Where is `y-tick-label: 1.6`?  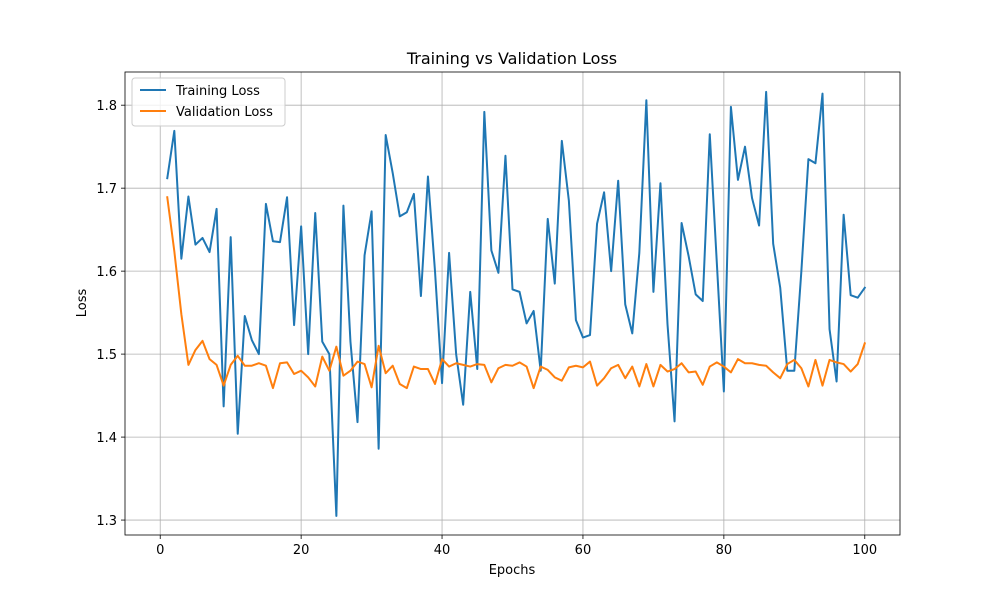 y-tick-label: 1.6 is located at coordinates (106, 272).